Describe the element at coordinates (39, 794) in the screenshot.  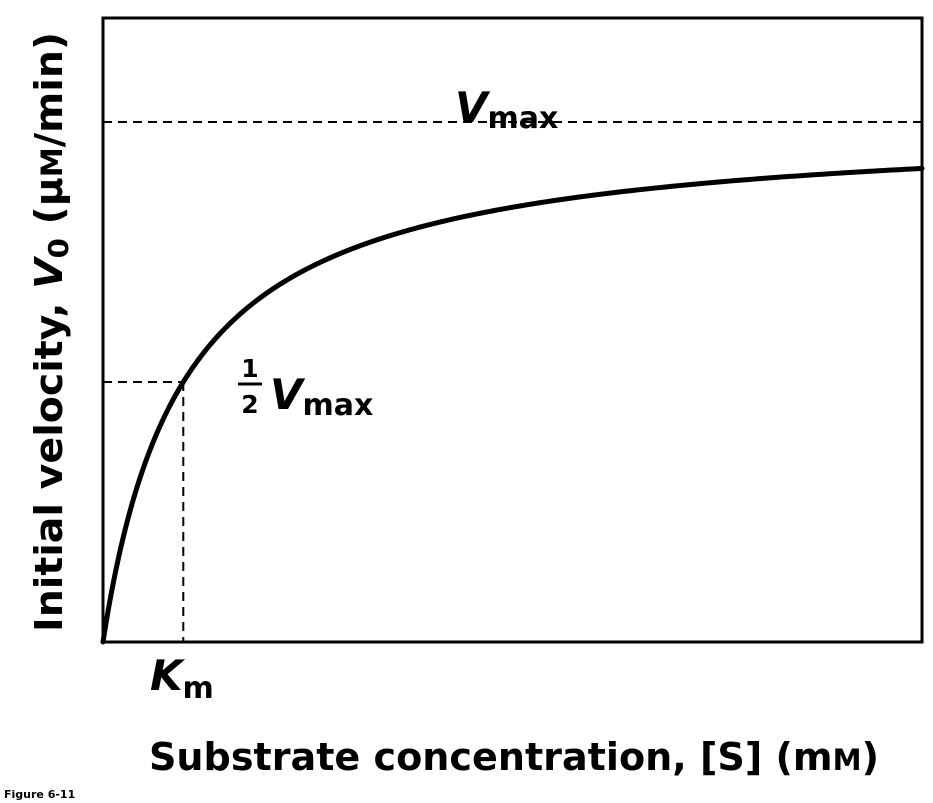
I see `figure-caption: Figure 6-11` at that location.